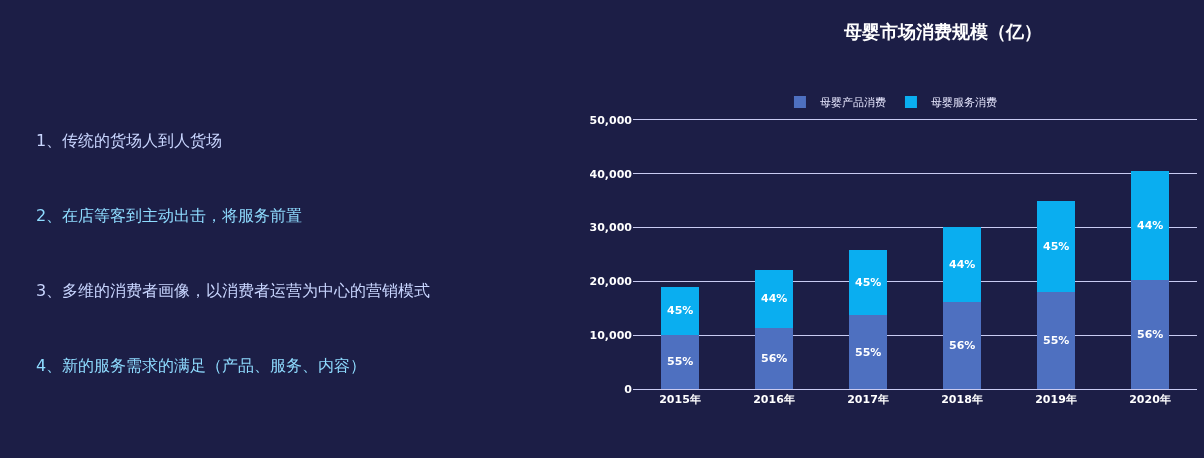  Describe the element at coordinates (1150, 400) in the screenshot. I see `x-tick-label: 2020年` at that location.